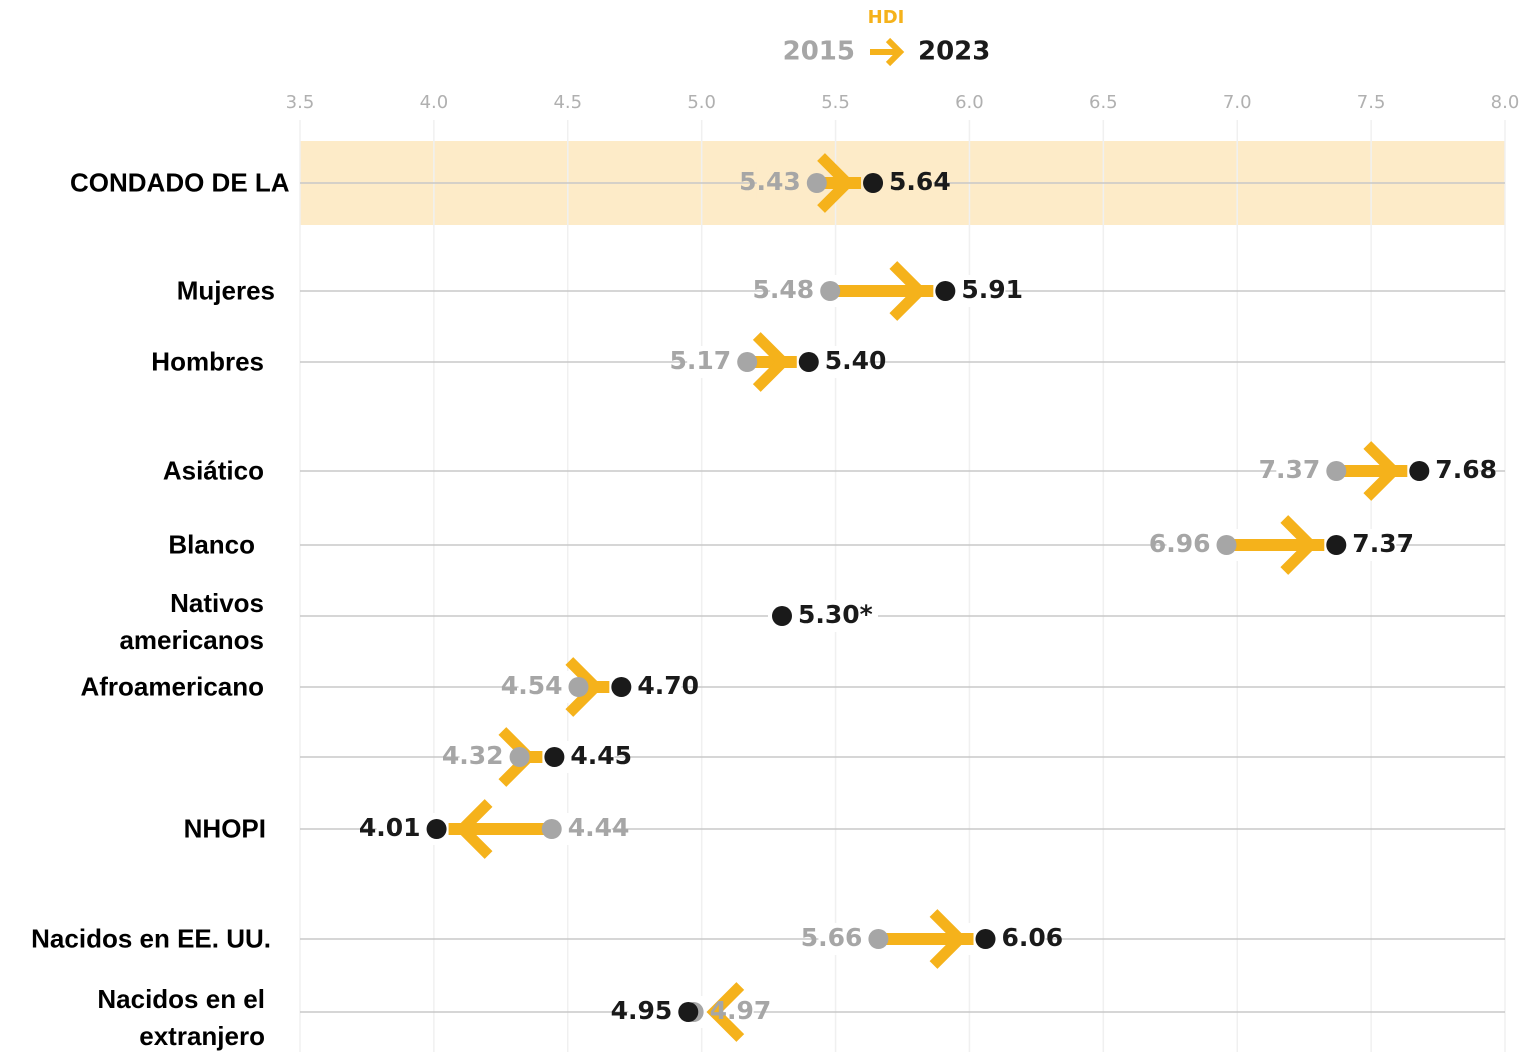  Describe the element at coordinates (225, 290) in the screenshot. I see `category-label: Mujeres` at that location.